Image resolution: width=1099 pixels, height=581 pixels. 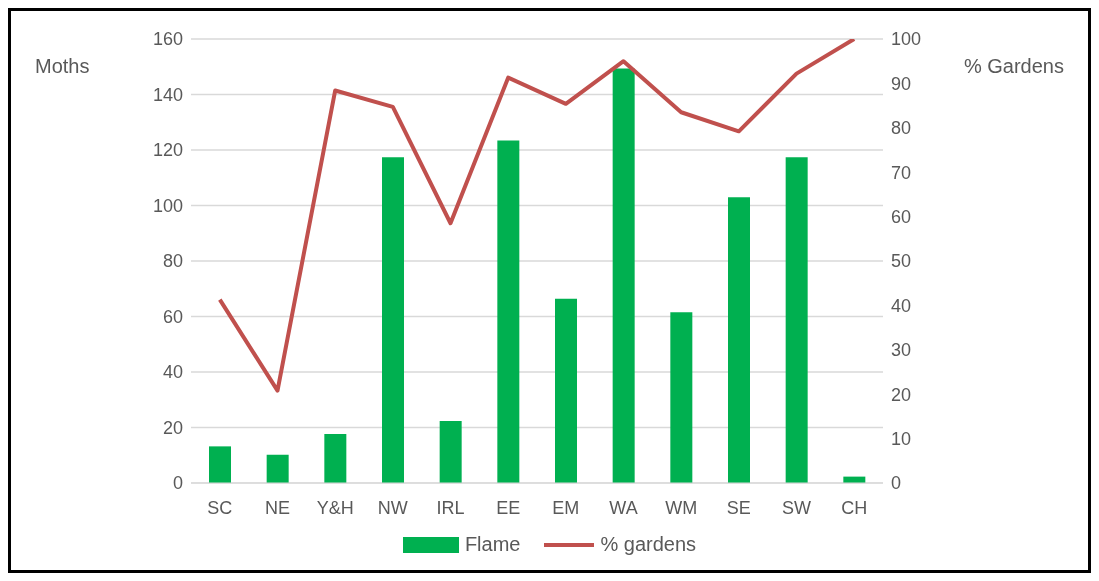 What do you see at coordinates (901, 394) in the screenshot?
I see `y2-tick-label: 20` at bounding box center [901, 394].